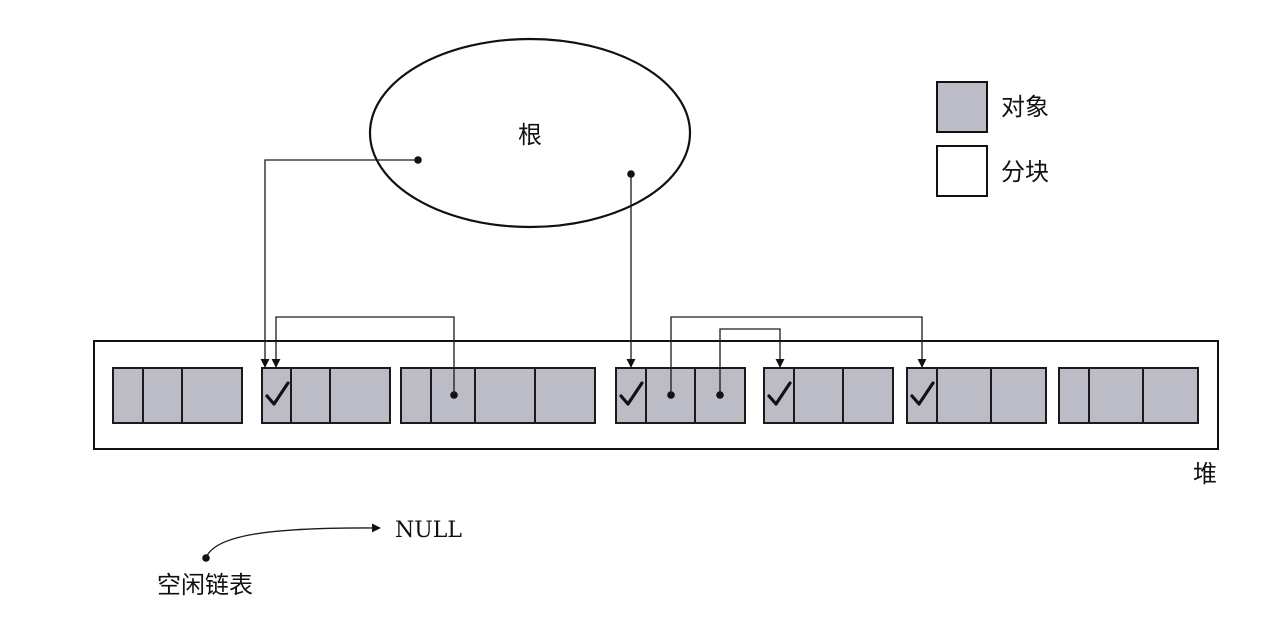  What do you see at coordinates (293, 541) in the screenshot?
I see `free-list-arrow` at bounding box center [293, 541].